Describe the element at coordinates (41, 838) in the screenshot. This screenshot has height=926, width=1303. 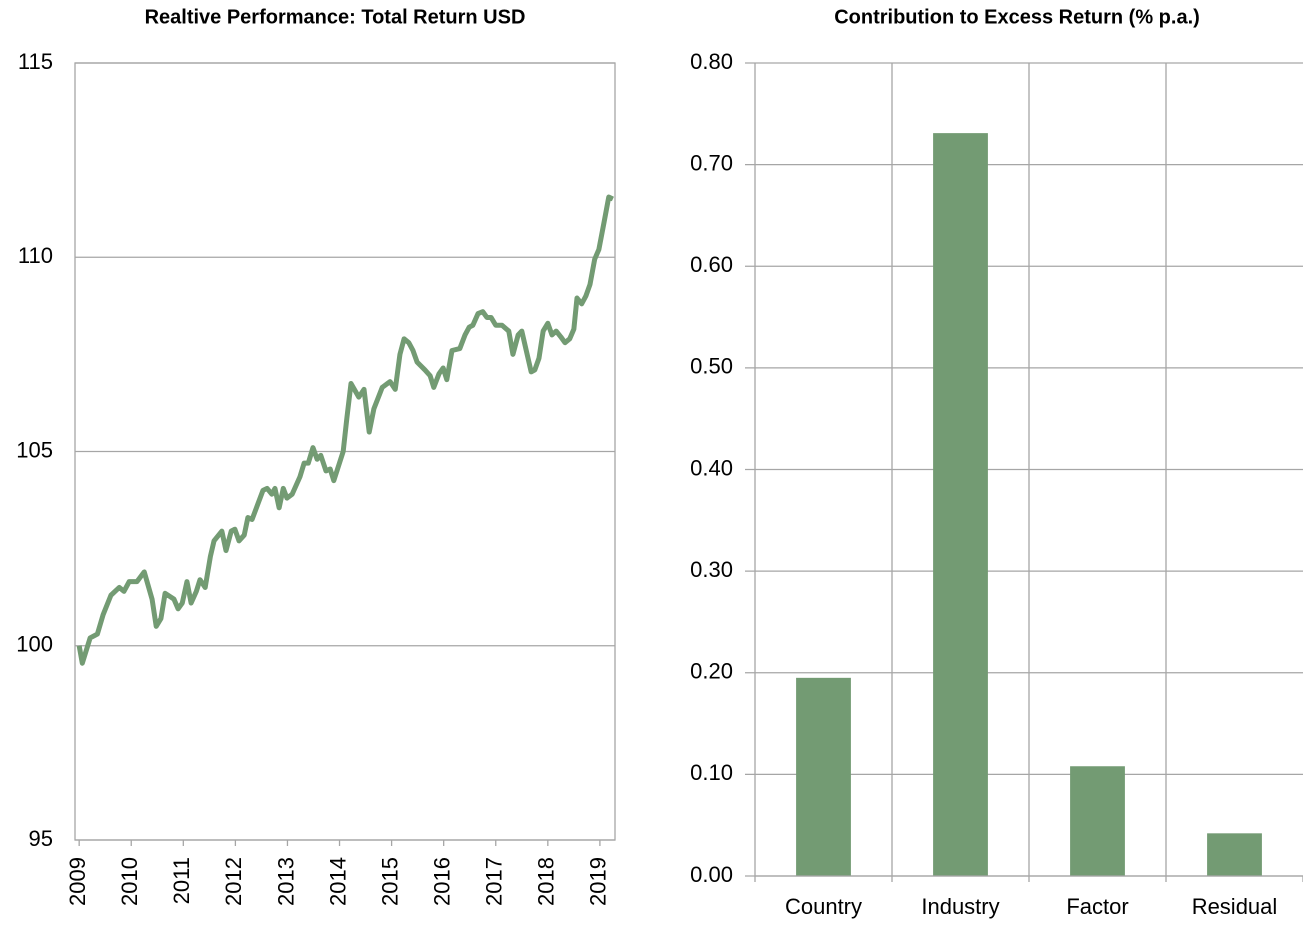
I see `y-tick-label: 95` at that location.